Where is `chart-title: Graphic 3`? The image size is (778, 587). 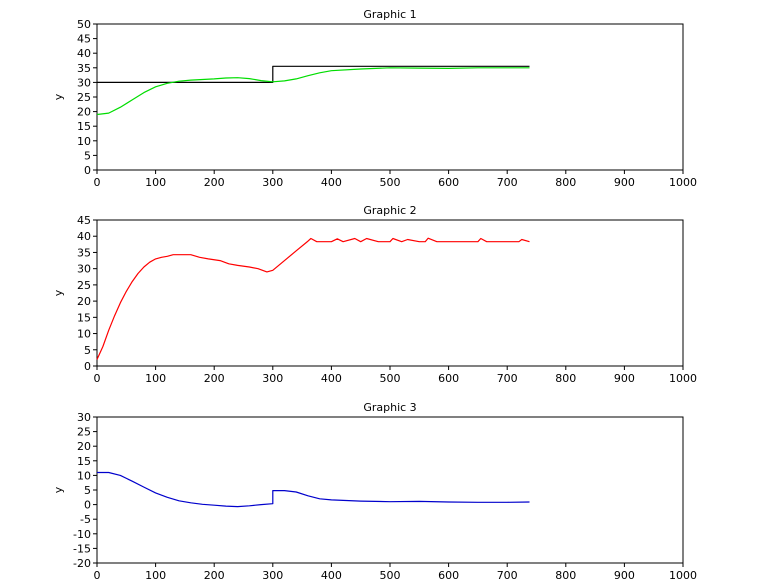 chart-title: Graphic 3 is located at coordinates (389, 407).